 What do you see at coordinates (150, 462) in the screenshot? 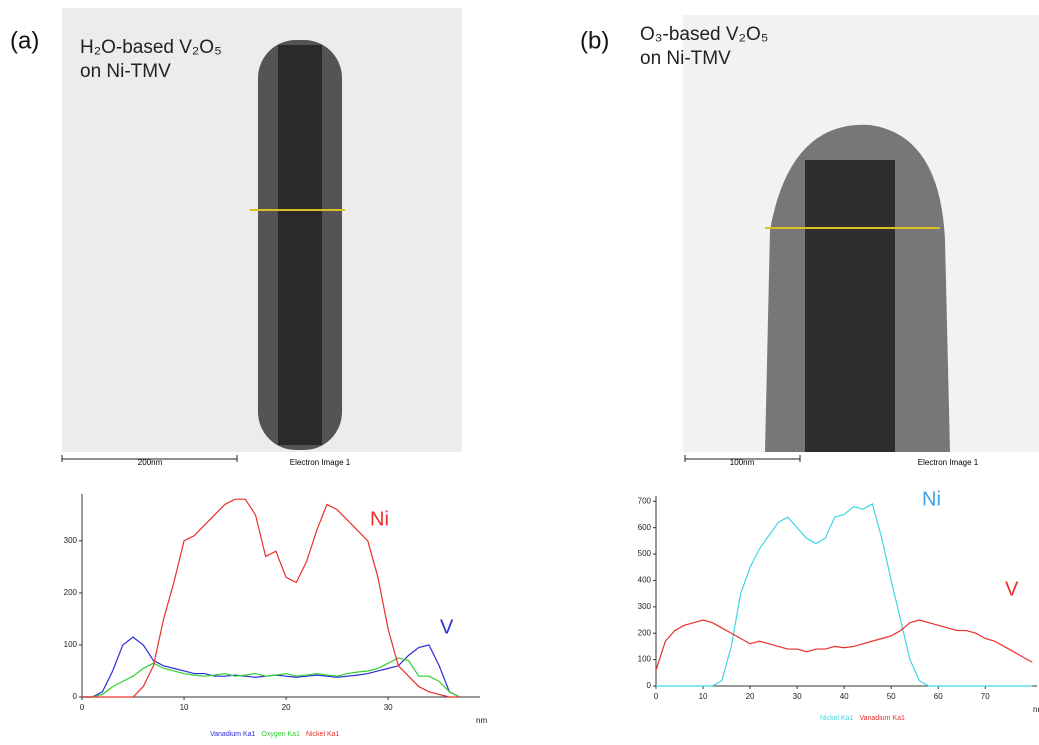
I see `scale-label: 200nm` at bounding box center [150, 462].